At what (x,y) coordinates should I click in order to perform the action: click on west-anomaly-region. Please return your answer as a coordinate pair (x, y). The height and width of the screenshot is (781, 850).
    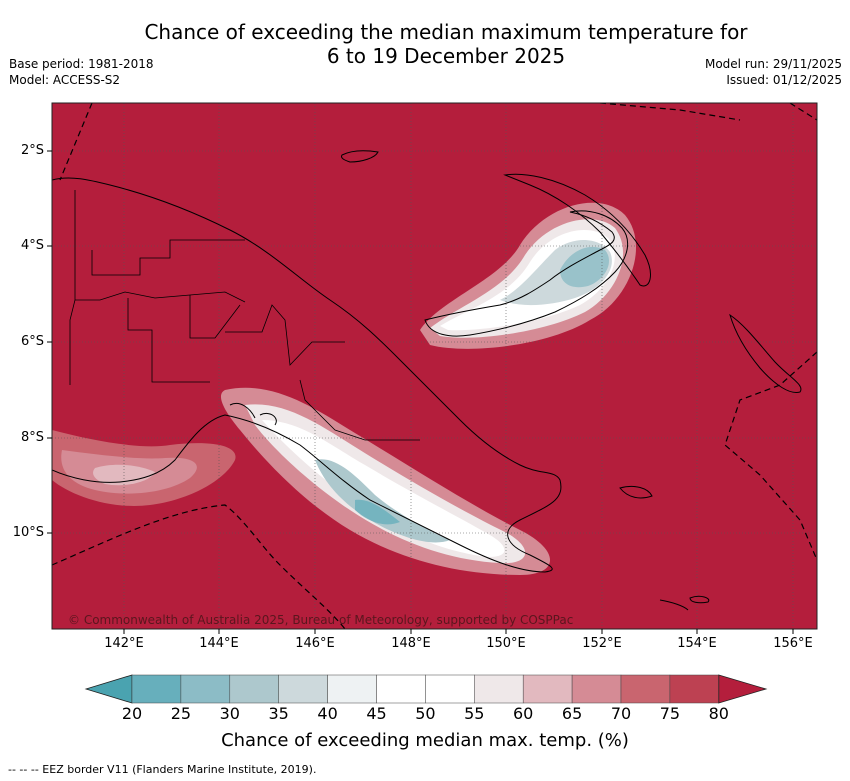
    Looking at the image, I should click on (144, 468).